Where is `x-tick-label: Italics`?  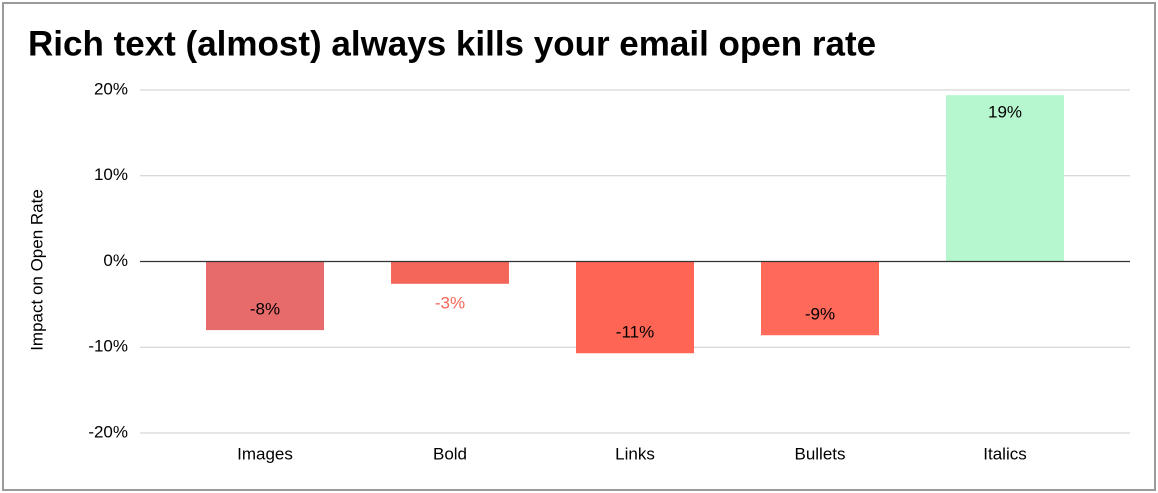
x-tick-label: Italics is located at coordinates (1004, 453).